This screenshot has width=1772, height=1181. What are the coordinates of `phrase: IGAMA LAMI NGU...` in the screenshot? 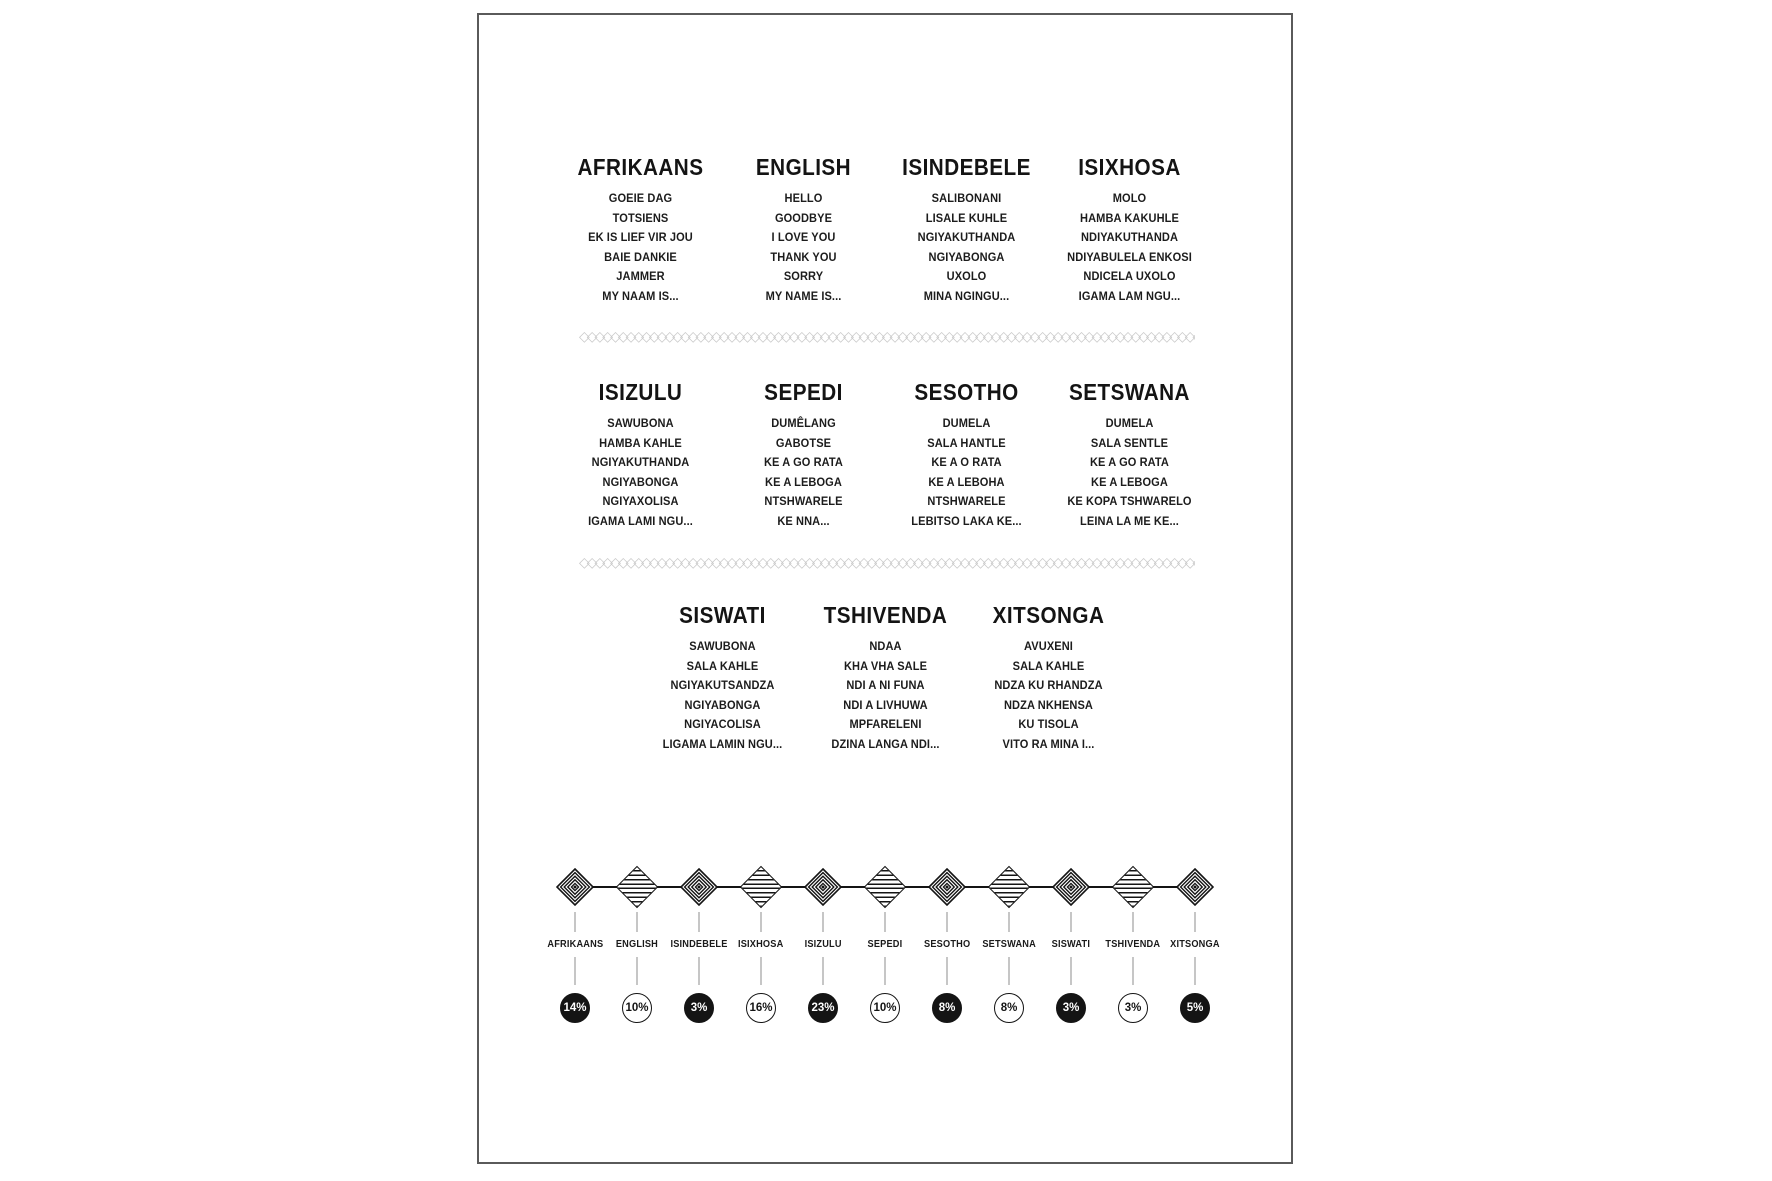 It's located at (640, 520).